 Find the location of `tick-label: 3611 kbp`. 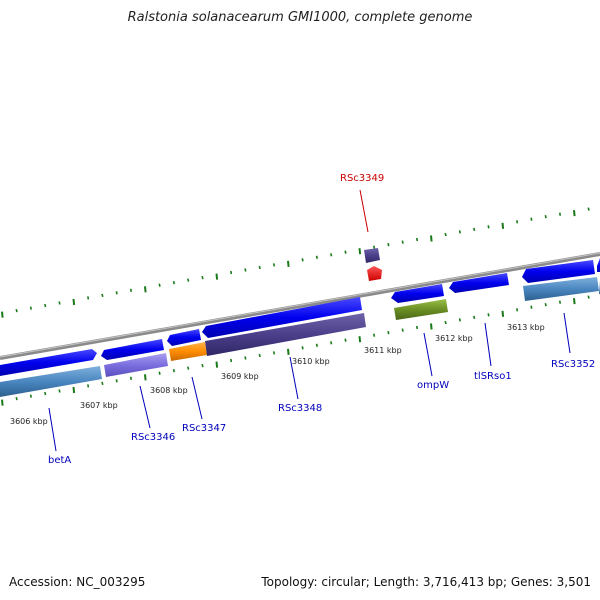

tick-label: 3611 kbp is located at coordinates (383, 350).